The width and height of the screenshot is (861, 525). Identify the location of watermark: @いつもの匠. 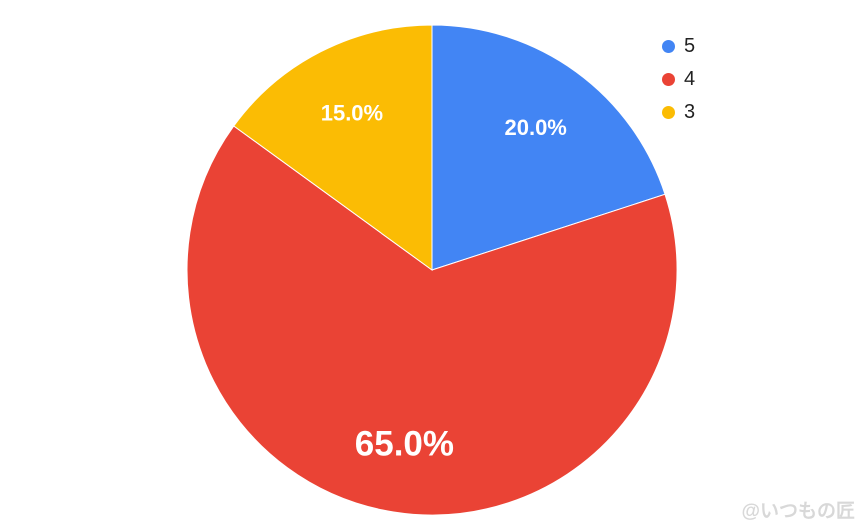
(798, 511).